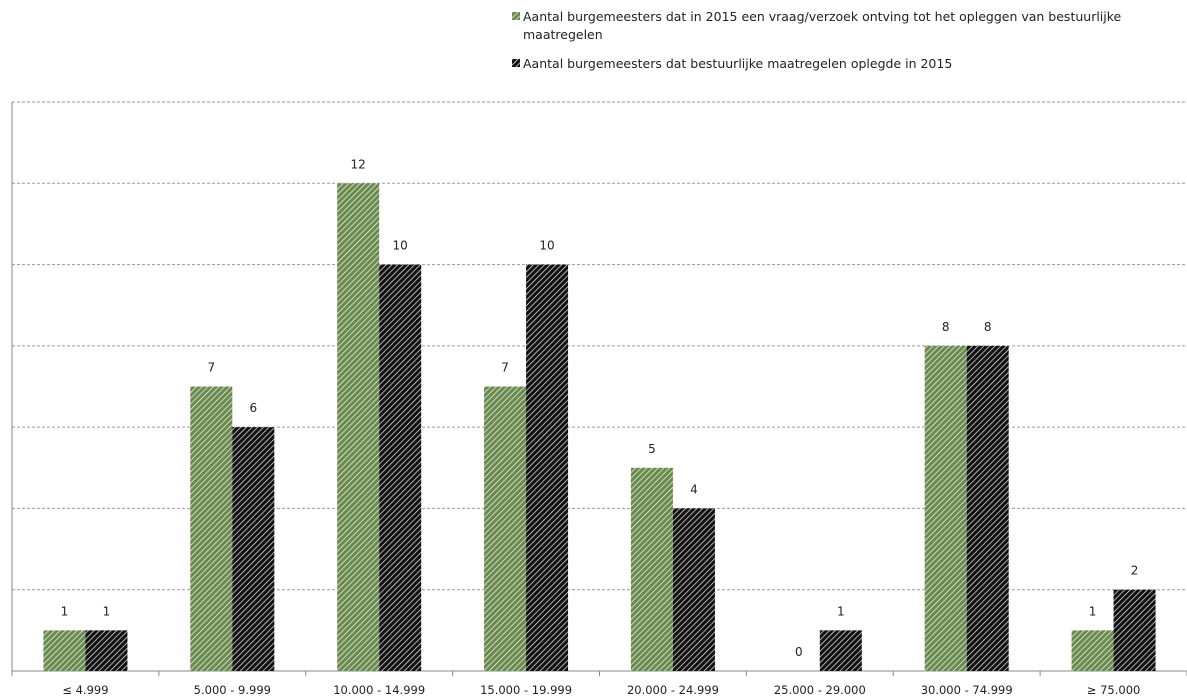 The height and width of the screenshot is (700, 1187). What do you see at coordinates (253, 408) in the screenshot?
I see `data-label: 6` at bounding box center [253, 408].